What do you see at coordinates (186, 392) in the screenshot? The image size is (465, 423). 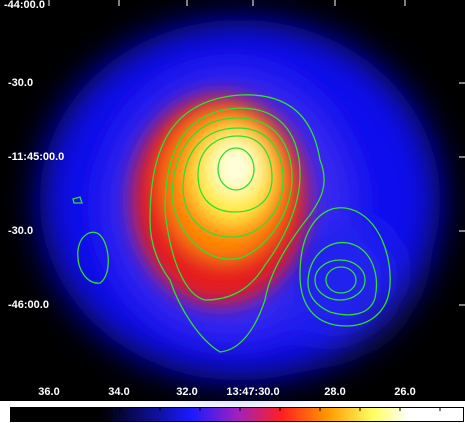 I see `x-label: 32.0` at bounding box center [186, 392].